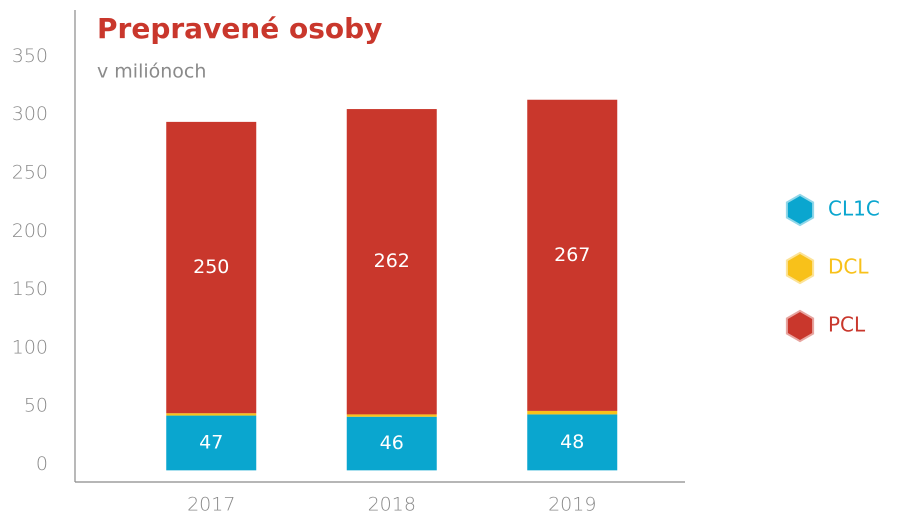 This screenshot has width=901, height=521. Describe the element at coordinates (848, 267) in the screenshot. I see `legend-label: DCL` at that location.